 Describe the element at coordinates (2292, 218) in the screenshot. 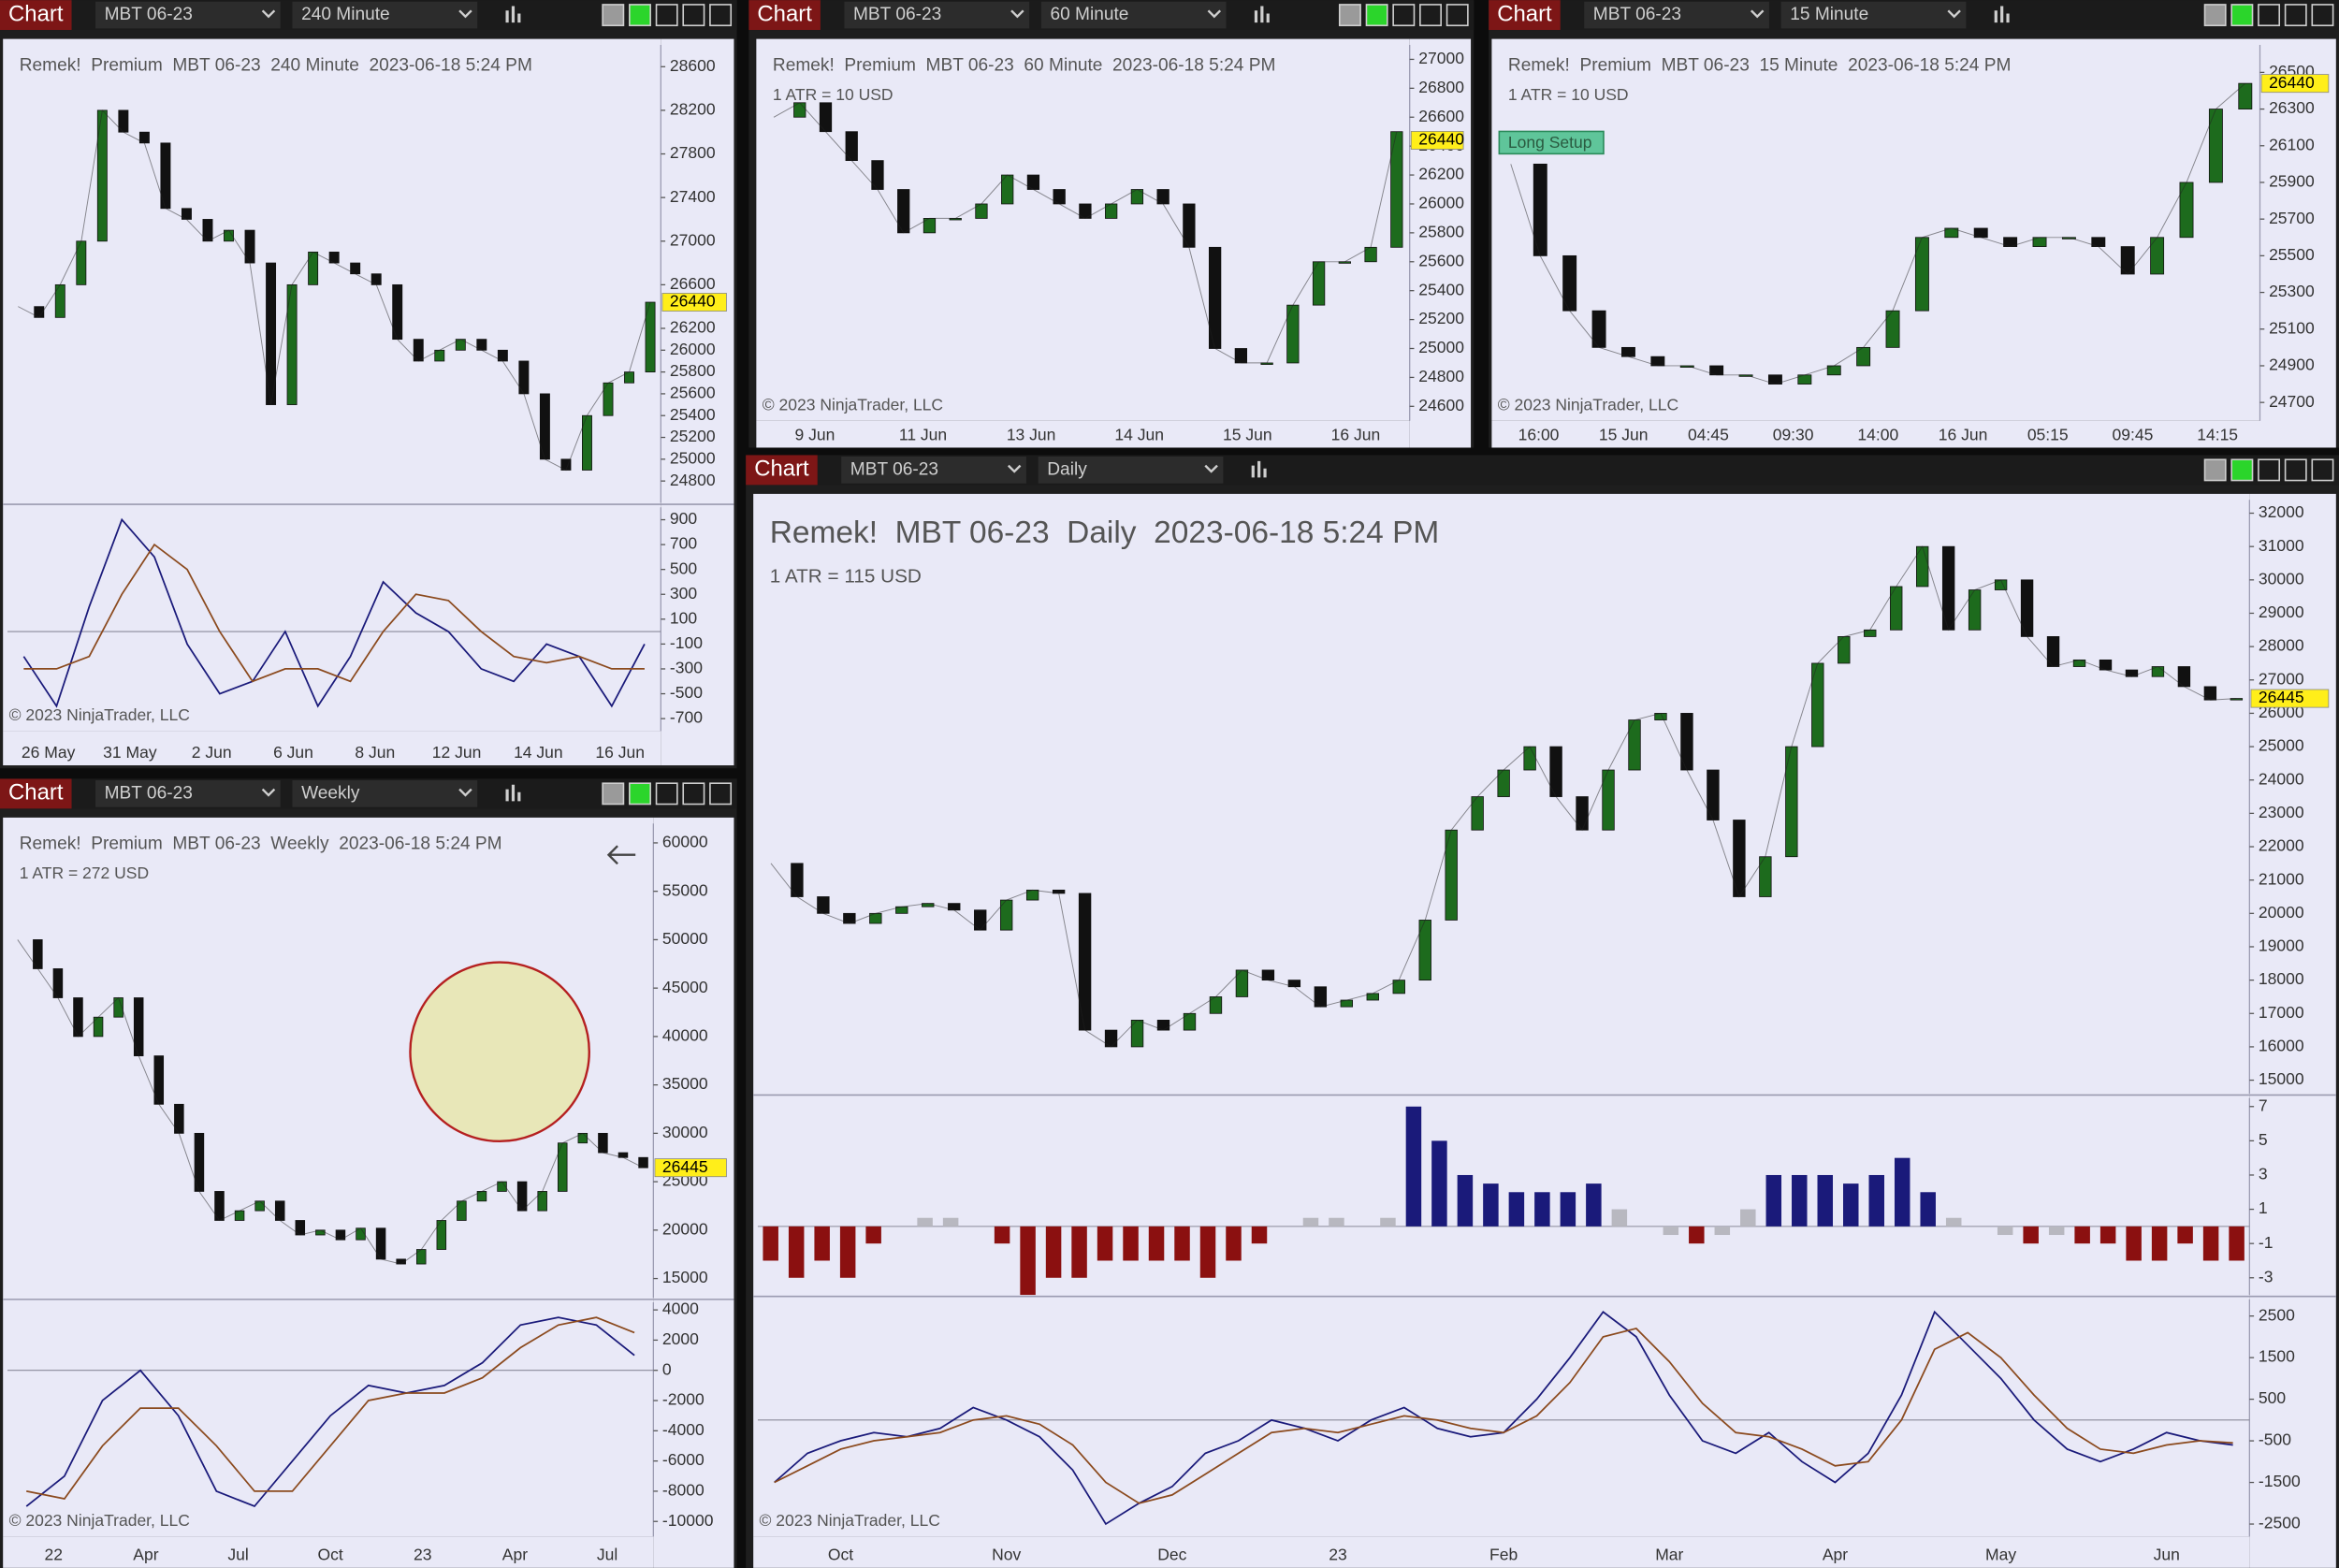

I see `y-tick-label: 25700` at that location.